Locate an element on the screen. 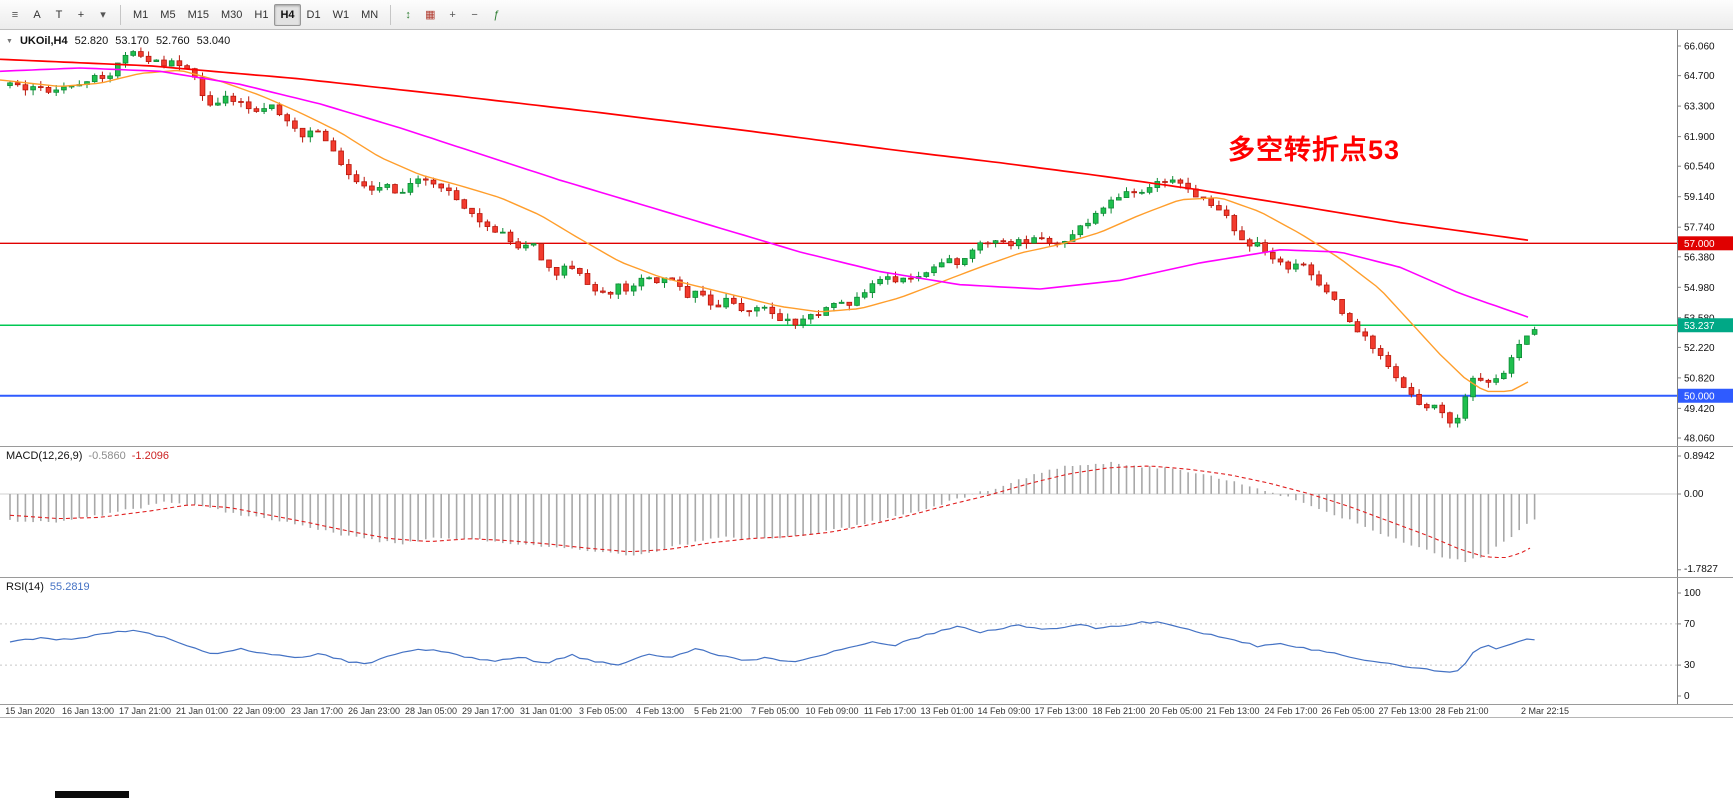  price-tag-50.000 is located at coordinates (1705, 395).